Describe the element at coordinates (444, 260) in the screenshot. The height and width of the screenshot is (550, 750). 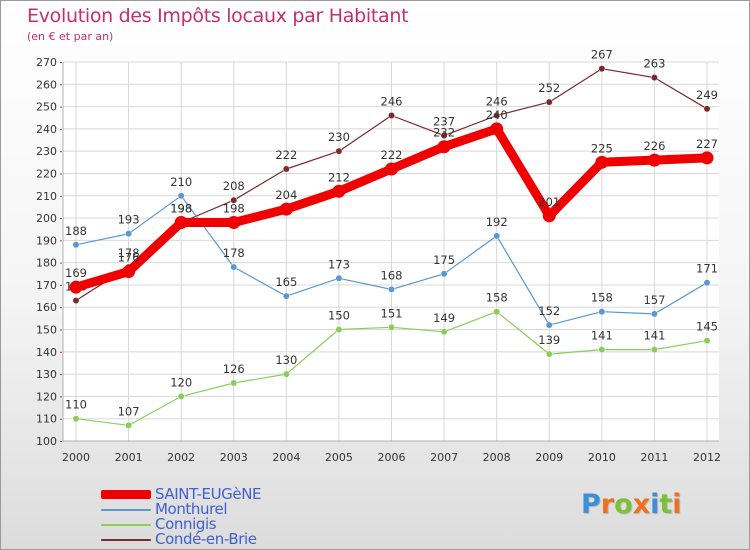
I see `data-label-monthurel: 175` at that location.